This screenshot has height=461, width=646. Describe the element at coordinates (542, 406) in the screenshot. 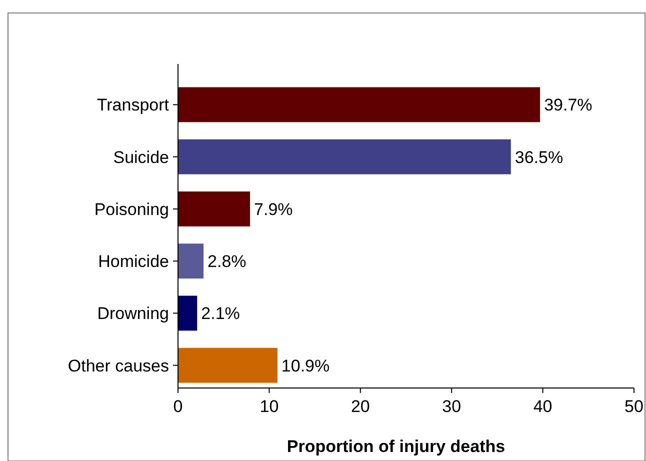

I see `x-tick-label: 40` at that location.